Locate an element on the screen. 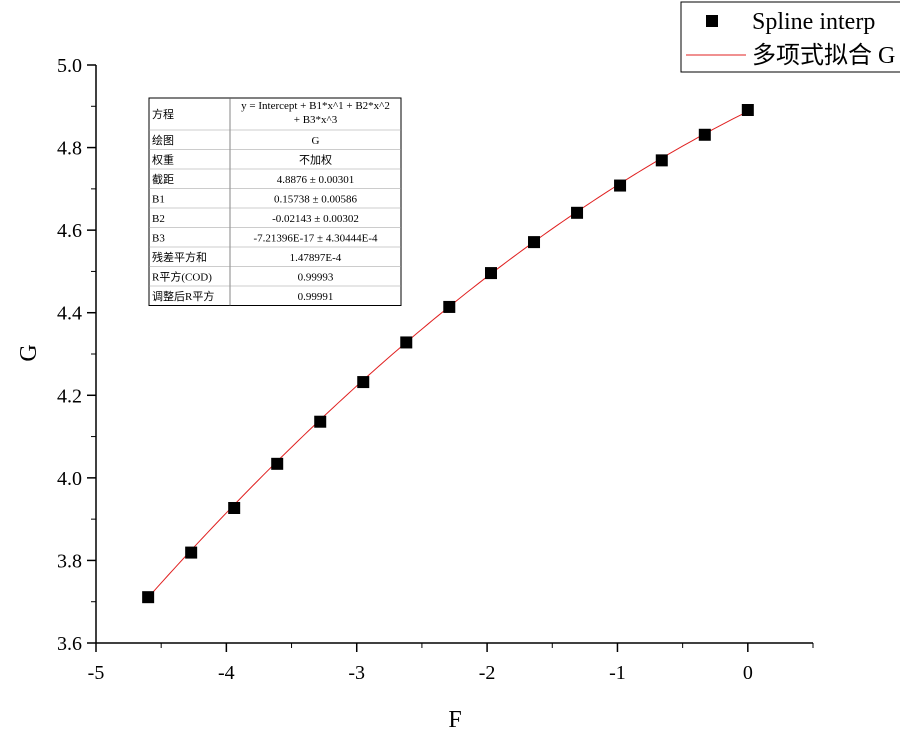 The height and width of the screenshot is (738, 900). stats-row-label: B2 is located at coordinates (158, 219).